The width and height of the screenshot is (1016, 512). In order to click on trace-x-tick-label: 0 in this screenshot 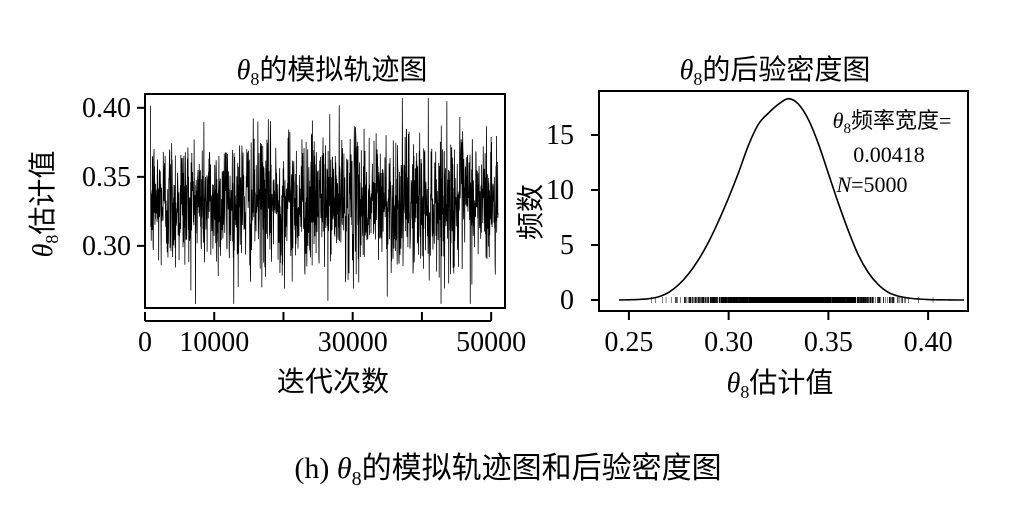, I will do `click(145, 342)`.